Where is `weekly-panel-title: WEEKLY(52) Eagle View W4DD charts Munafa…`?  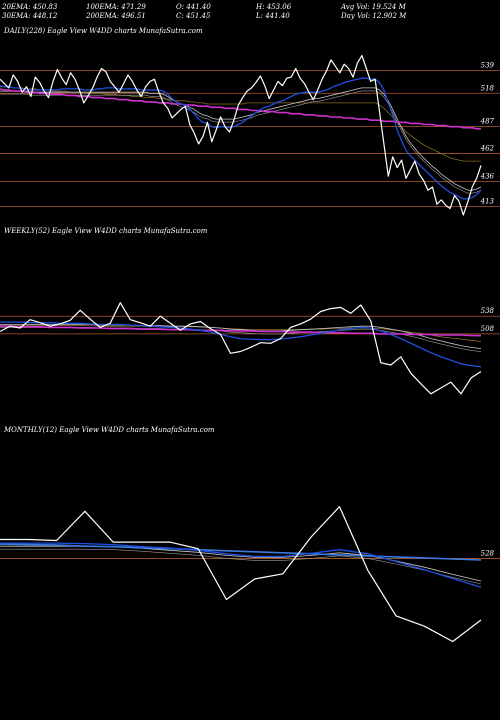 weekly-panel-title: WEEKLY(52) Eagle View W4DD charts Munafa… is located at coordinates (106, 231).